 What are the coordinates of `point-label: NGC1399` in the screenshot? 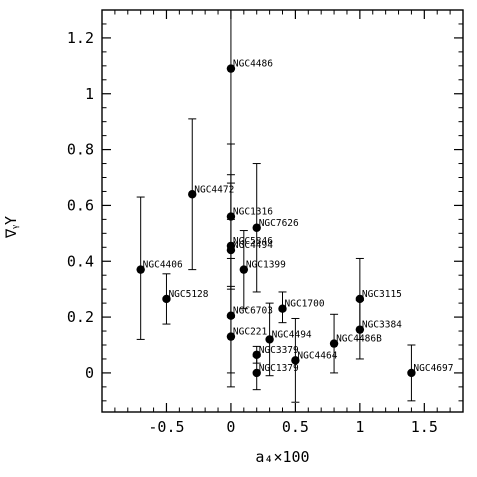 It's located at (266, 265).